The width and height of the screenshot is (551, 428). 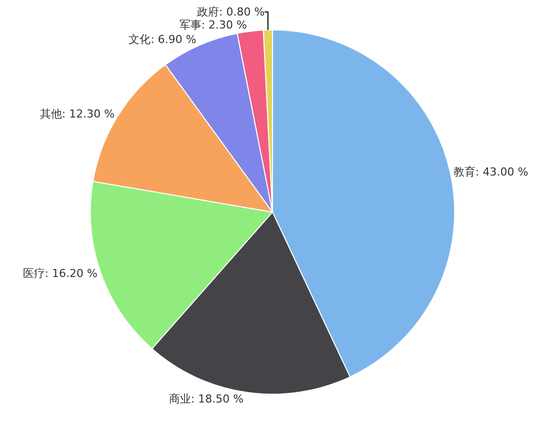 What do you see at coordinates (491, 172) in the screenshot?
I see `slice-label: 教育: 43.00 %` at bounding box center [491, 172].